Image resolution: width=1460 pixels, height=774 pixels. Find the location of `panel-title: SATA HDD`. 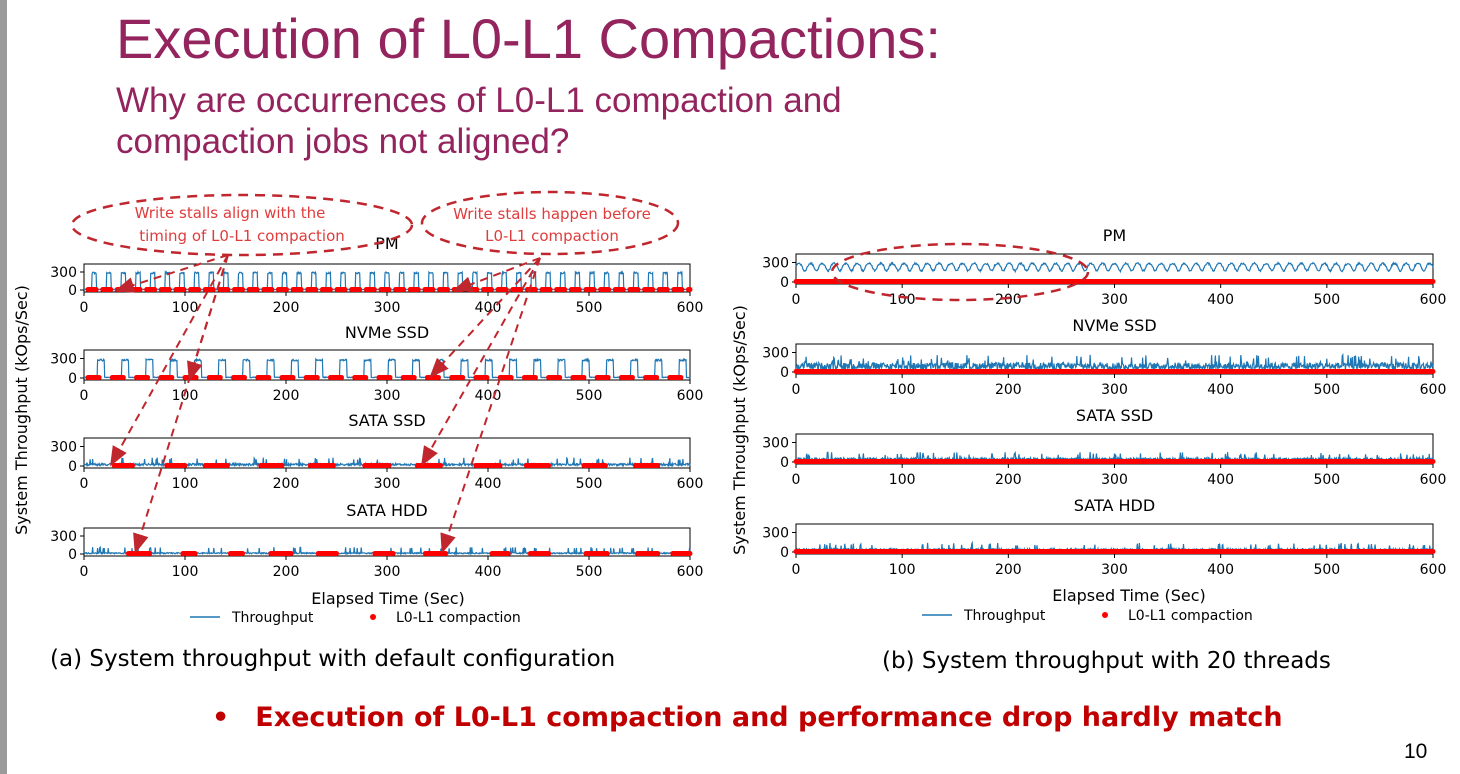

panel-title: SATA HDD is located at coordinates (386, 510).